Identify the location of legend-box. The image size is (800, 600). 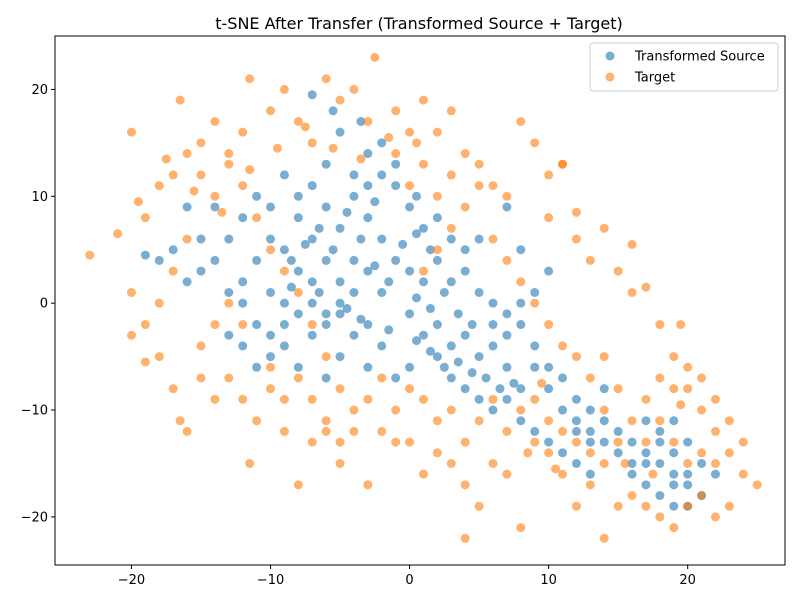
(684, 67).